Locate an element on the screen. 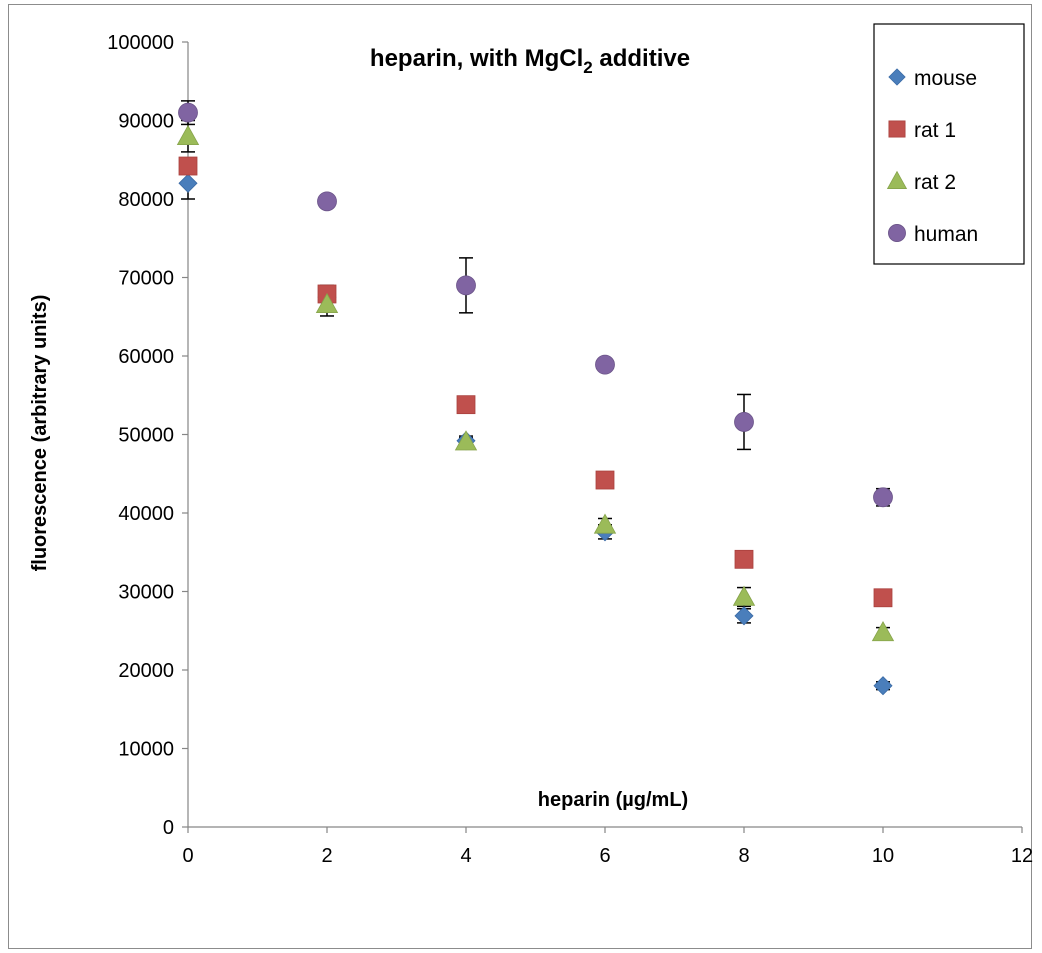 Image resolution: width=1042 pixels, height=953 pixels. x-tick-label: 8 is located at coordinates (743, 856).